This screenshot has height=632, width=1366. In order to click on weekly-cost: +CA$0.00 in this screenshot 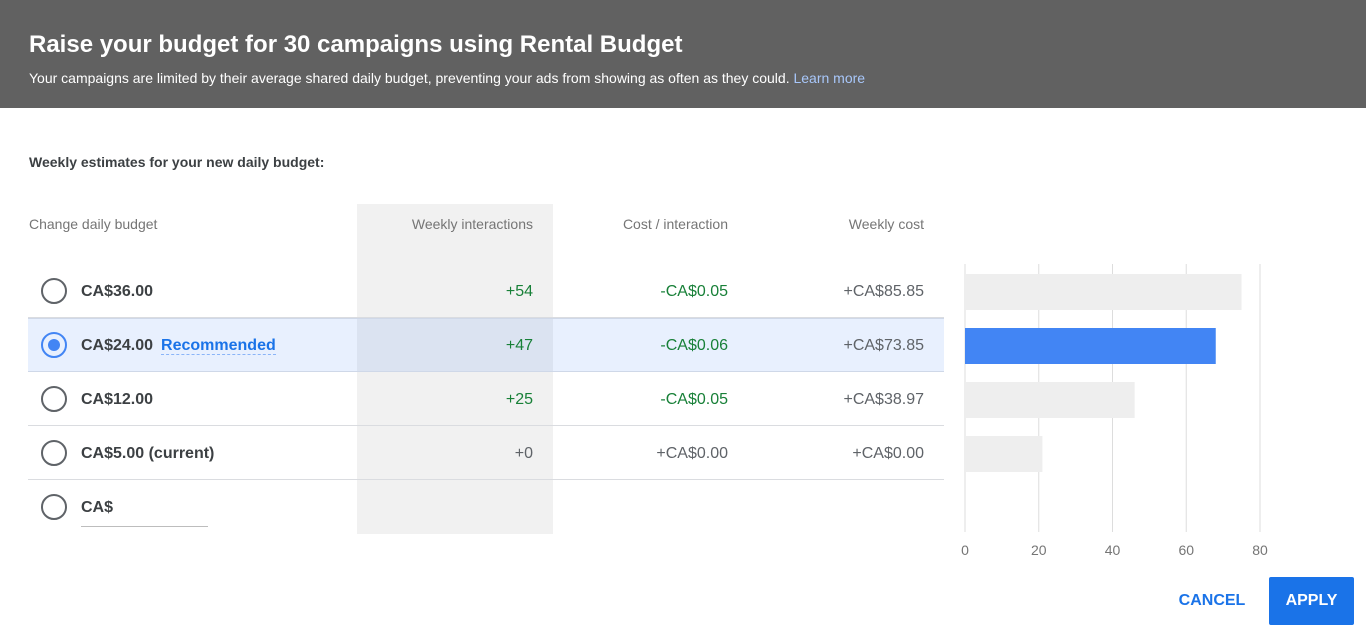, I will do `click(888, 453)`.